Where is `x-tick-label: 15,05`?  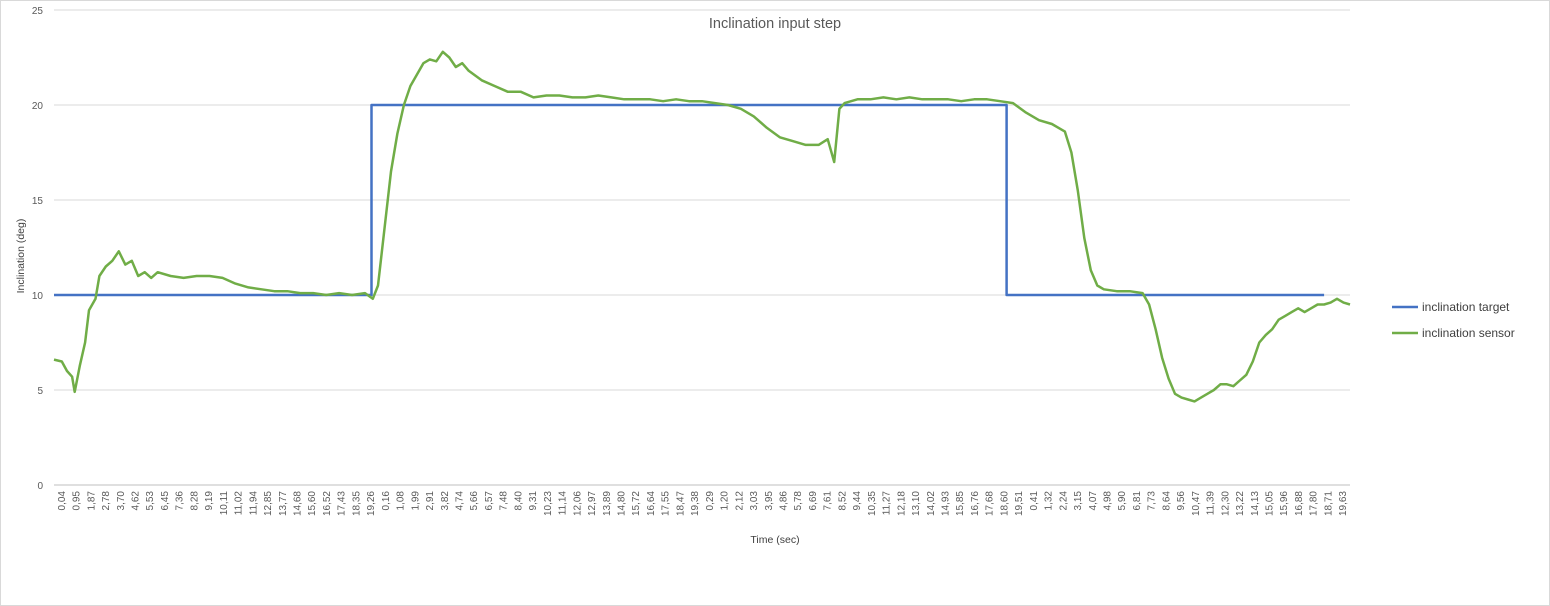
x-tick-label: 15,05 is located at coordinates (1270, 503).